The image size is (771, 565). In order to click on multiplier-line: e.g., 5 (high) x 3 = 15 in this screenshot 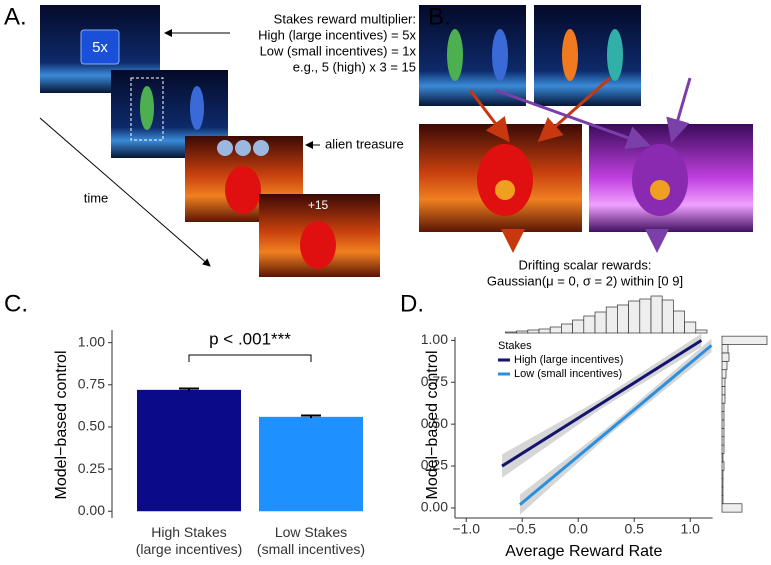, I will do `click(354, 66)`.